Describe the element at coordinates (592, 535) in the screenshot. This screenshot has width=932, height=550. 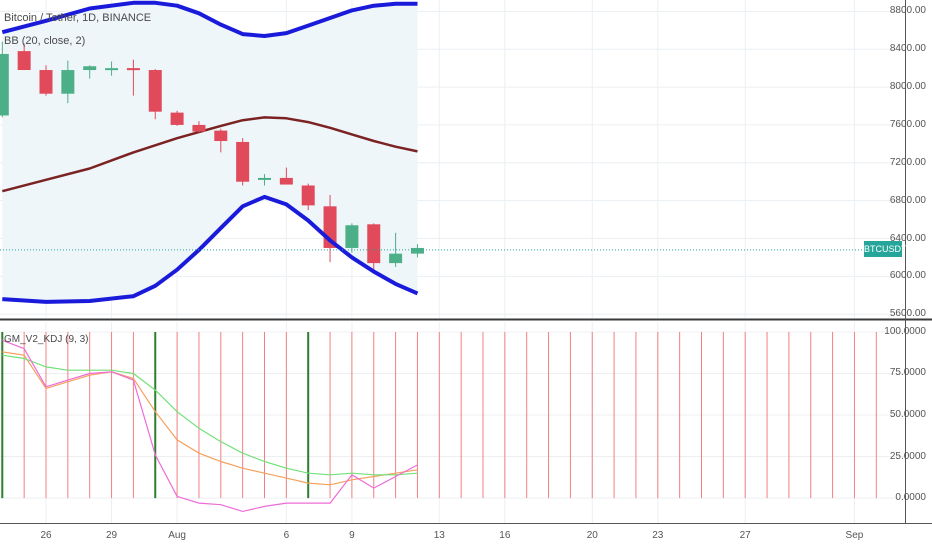
I see `date-tick-label: 20` at that location.